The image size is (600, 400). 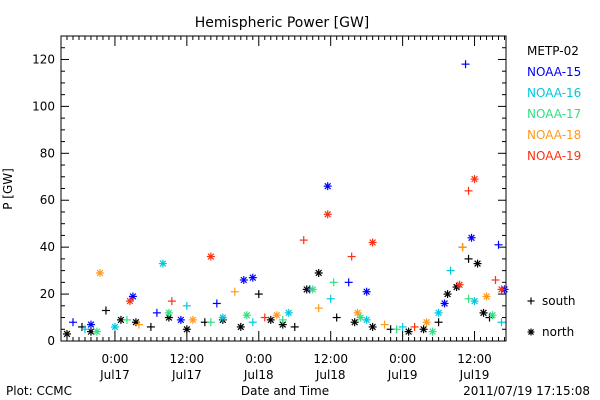 I want to click on y-axis-label: P [GW], so click(x=8, y=189).